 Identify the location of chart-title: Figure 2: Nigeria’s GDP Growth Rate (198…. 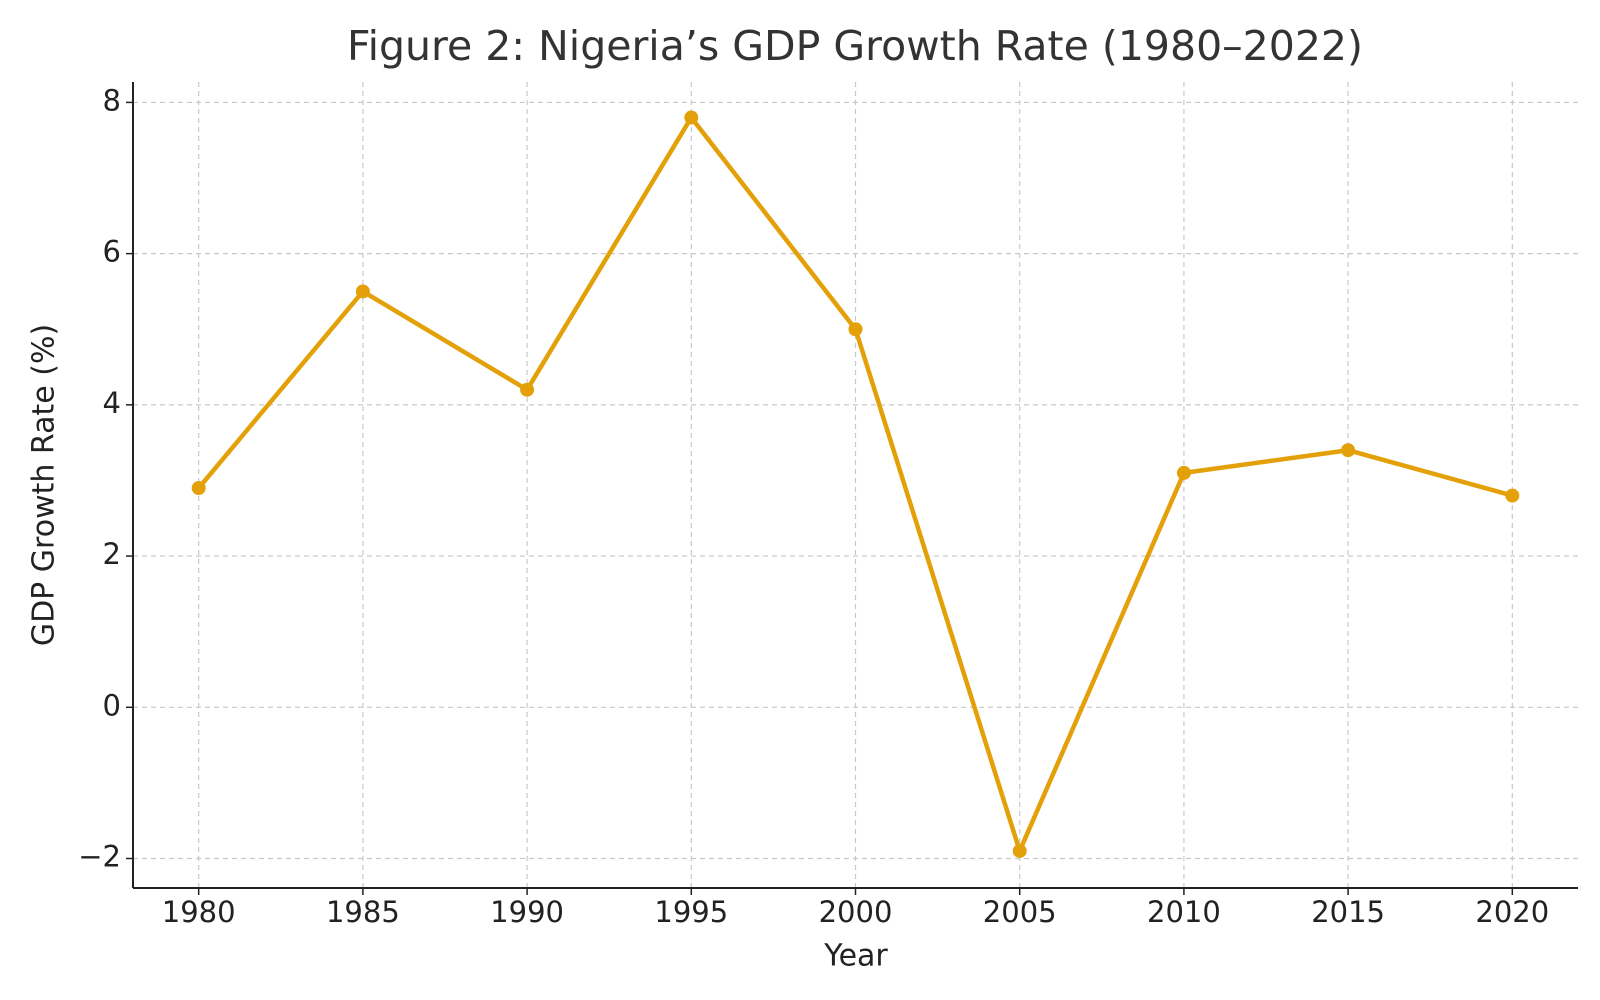
(855, 46).